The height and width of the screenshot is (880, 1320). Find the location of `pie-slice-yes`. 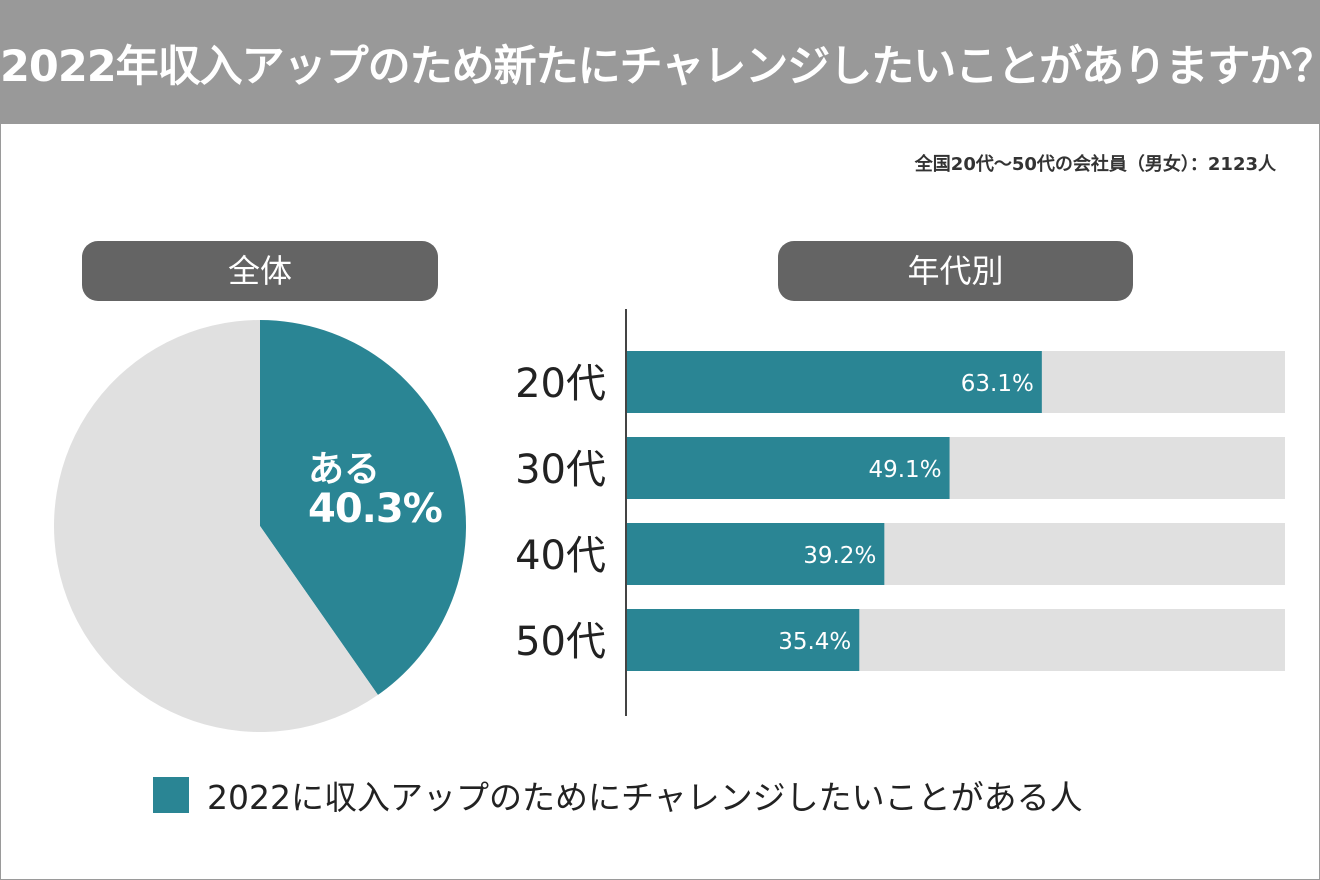

pie-slice-yes is located at coordinates (363, 507).